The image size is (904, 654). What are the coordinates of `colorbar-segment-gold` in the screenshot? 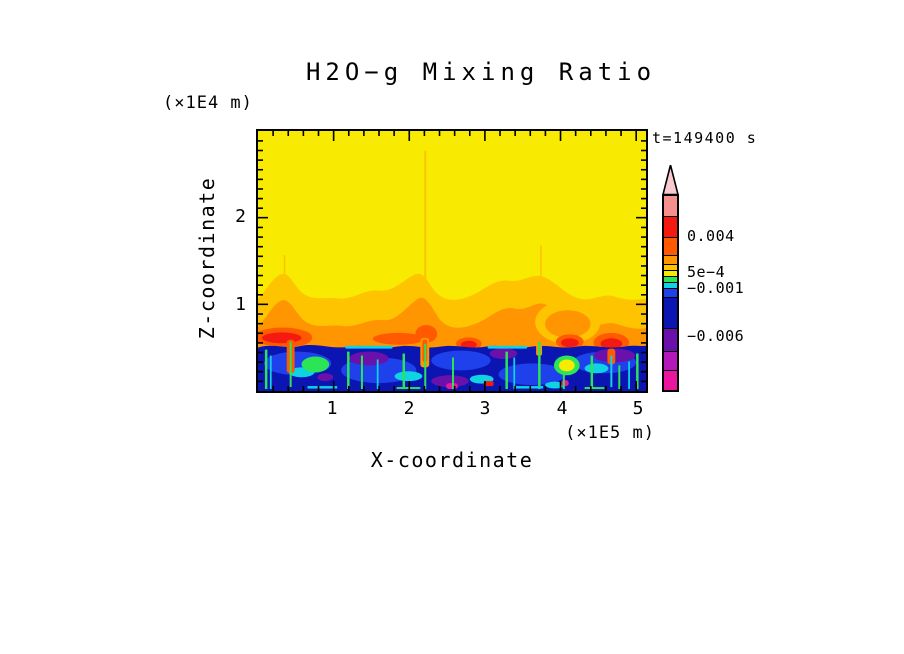 It's located at (670, 267).